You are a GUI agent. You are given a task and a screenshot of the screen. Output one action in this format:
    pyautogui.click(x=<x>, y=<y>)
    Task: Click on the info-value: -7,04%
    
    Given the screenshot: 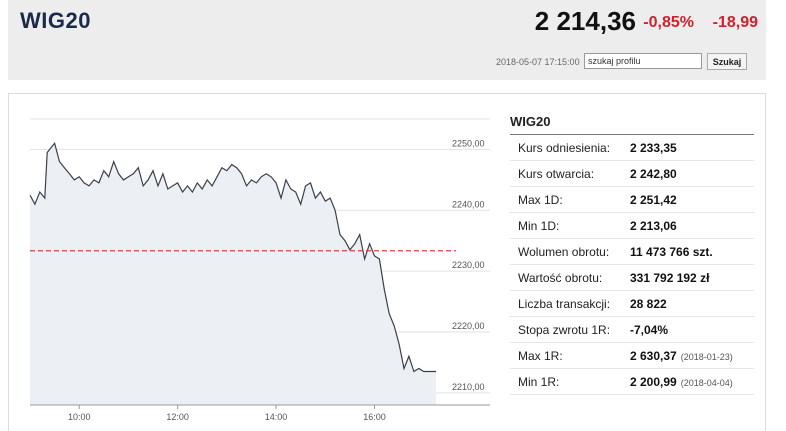 What is the action you would take?
    pyautogui.click(x=692, y=330)
    